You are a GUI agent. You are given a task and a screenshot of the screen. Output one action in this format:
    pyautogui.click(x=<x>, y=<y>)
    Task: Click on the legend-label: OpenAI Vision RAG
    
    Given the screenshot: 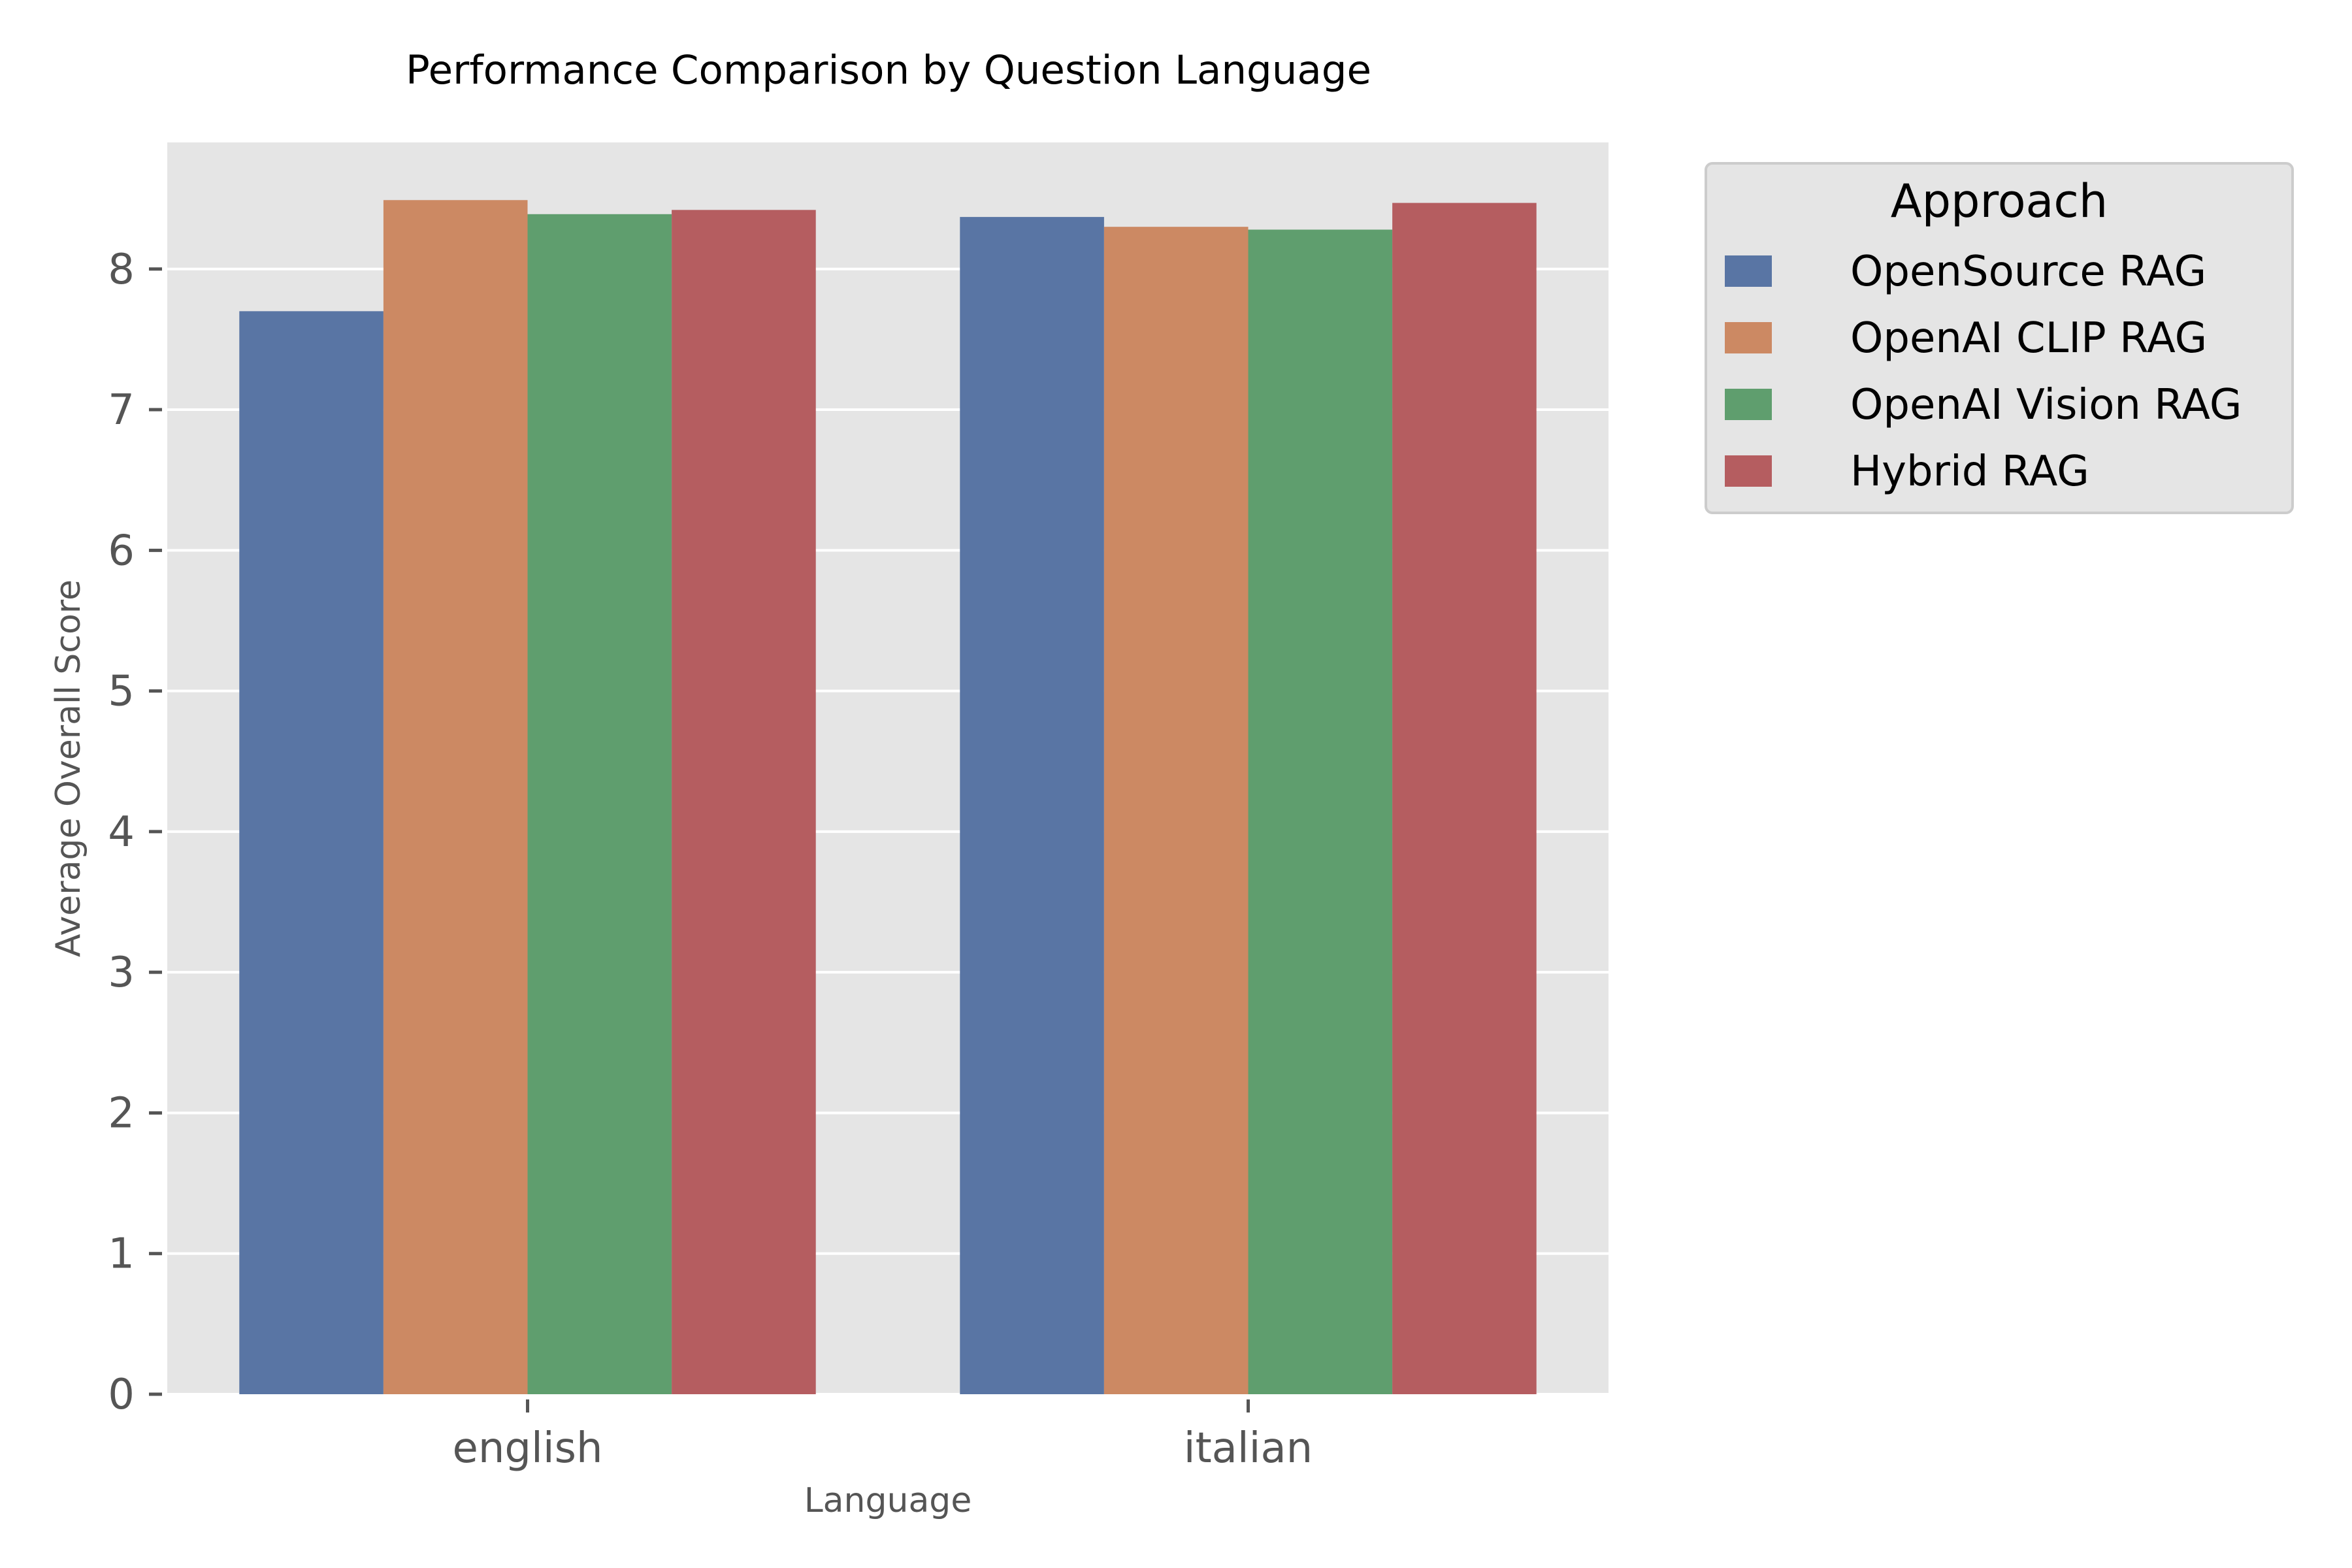 What is the action you would take?
    pyautogui.click(x=2046, y=405)
    